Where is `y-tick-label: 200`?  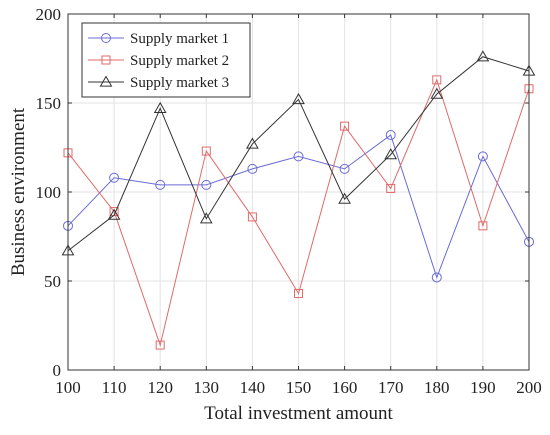
y-tick-label: 200 is located at coordinates (49, 14).